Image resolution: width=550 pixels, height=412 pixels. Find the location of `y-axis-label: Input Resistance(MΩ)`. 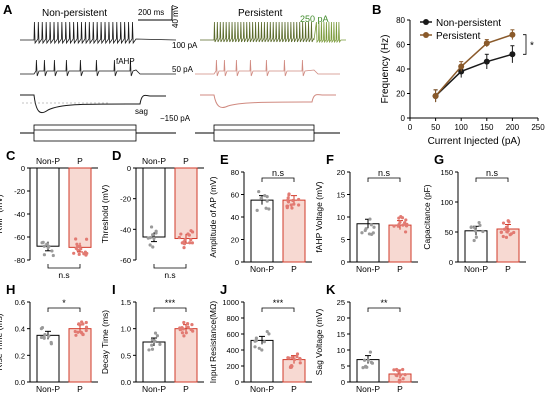

y-axis-label: Input Resistance(MΩ) is located at coordinates (213, 342).